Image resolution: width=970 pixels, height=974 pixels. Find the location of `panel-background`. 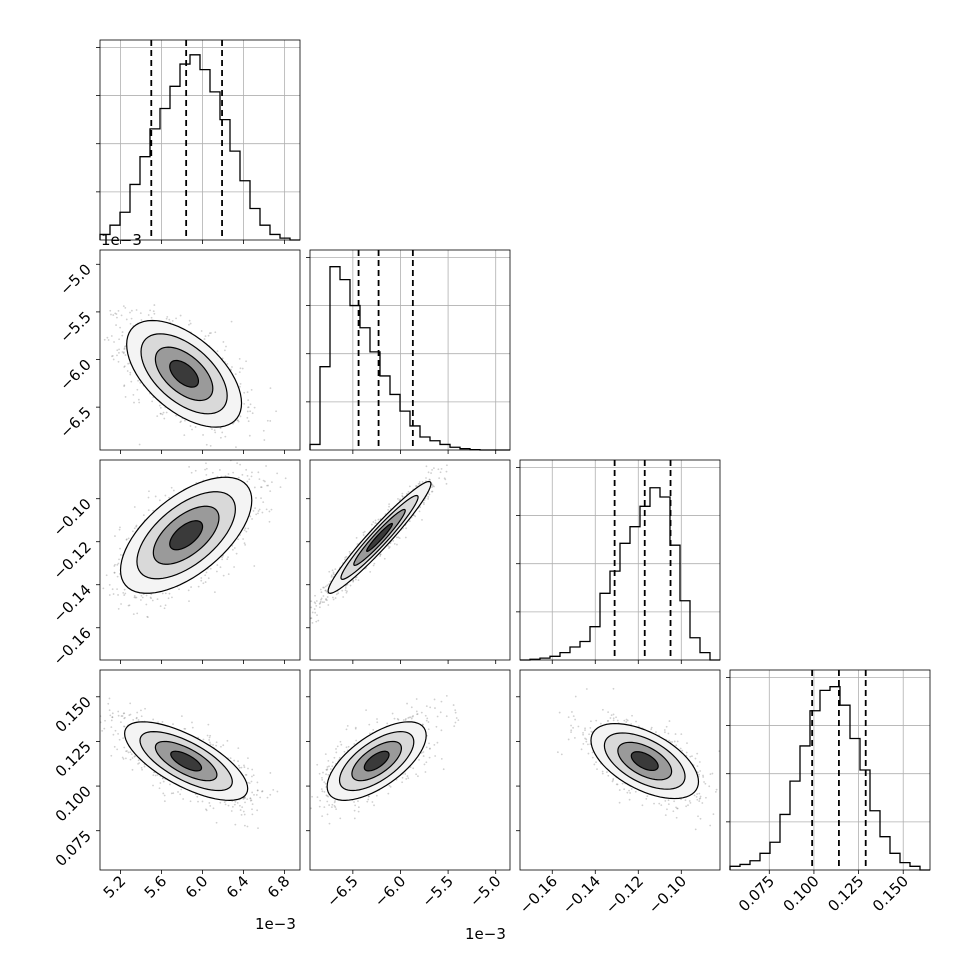

panel-background is located at coordinates (410, 560).